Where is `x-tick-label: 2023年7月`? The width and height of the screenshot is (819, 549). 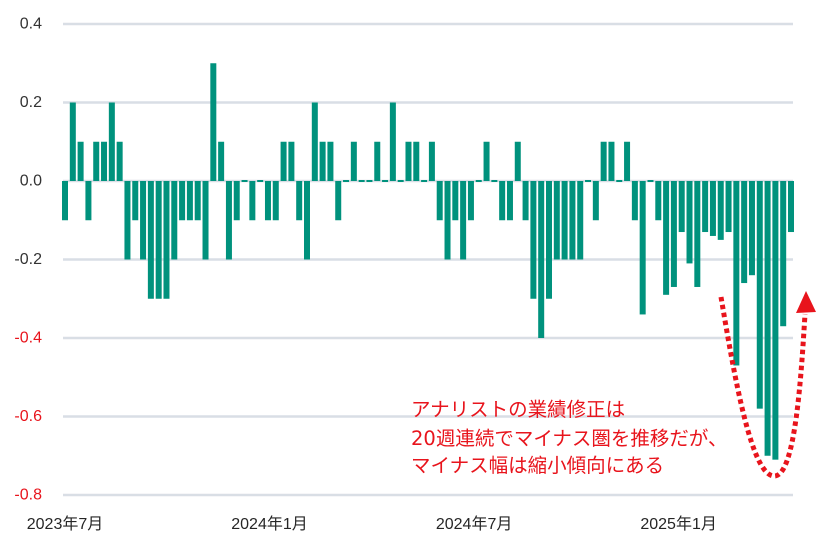 x-tick-label: 2023年7月 is located at coordinates (65, 524).